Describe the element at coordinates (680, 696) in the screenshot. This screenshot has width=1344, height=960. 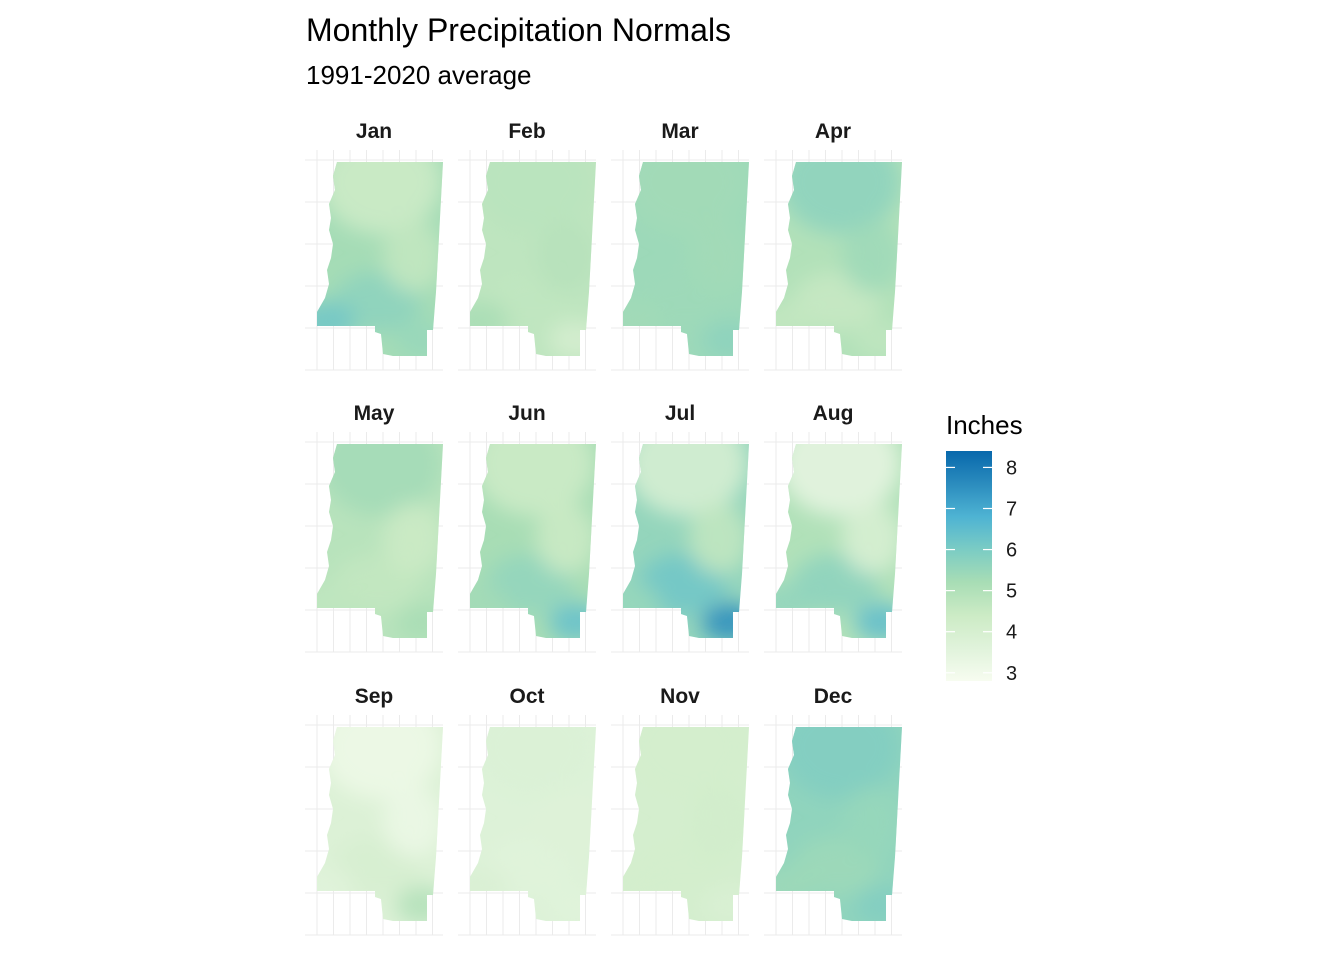
I see `facet-label: Nov` at that location.